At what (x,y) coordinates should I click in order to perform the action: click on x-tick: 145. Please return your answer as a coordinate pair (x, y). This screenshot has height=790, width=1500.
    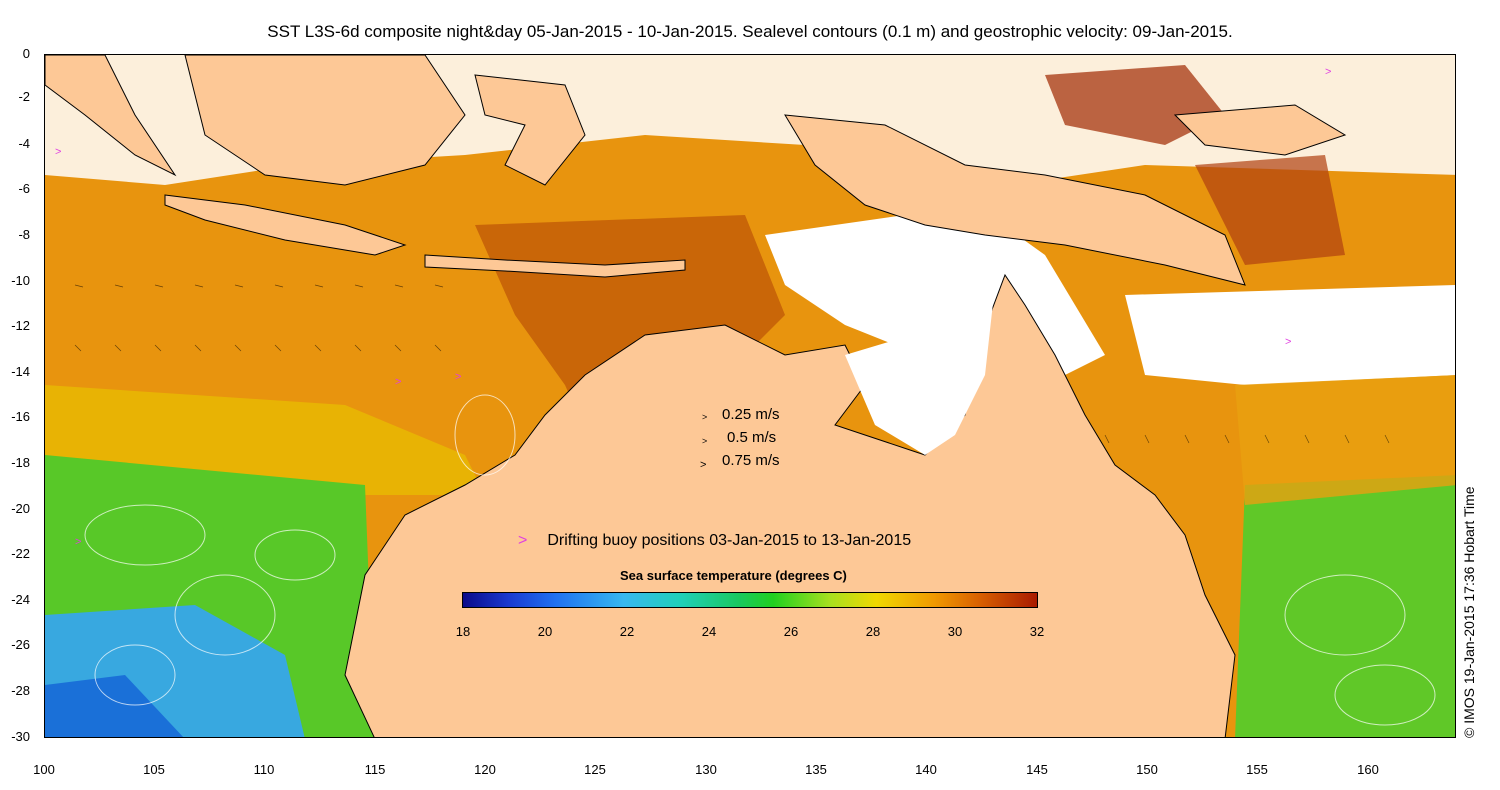
    Looking at the image, I should click on (1037, 769).